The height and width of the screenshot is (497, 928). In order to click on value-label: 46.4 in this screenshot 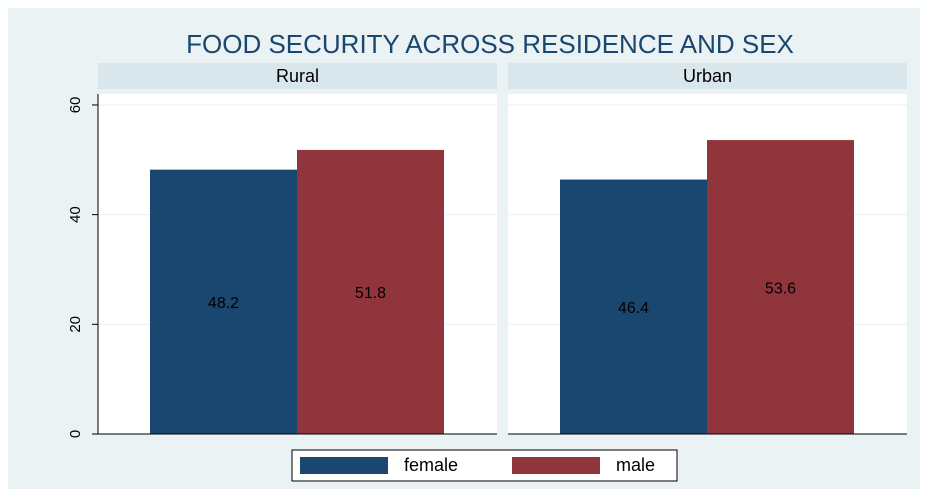, I will do `click(633, 308)`.